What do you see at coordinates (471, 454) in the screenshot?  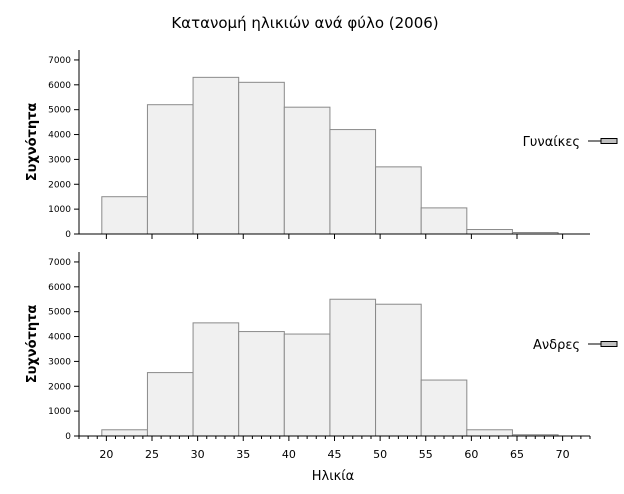 I see `x-tick-label-8: 60` at bounding box center [471, 454].